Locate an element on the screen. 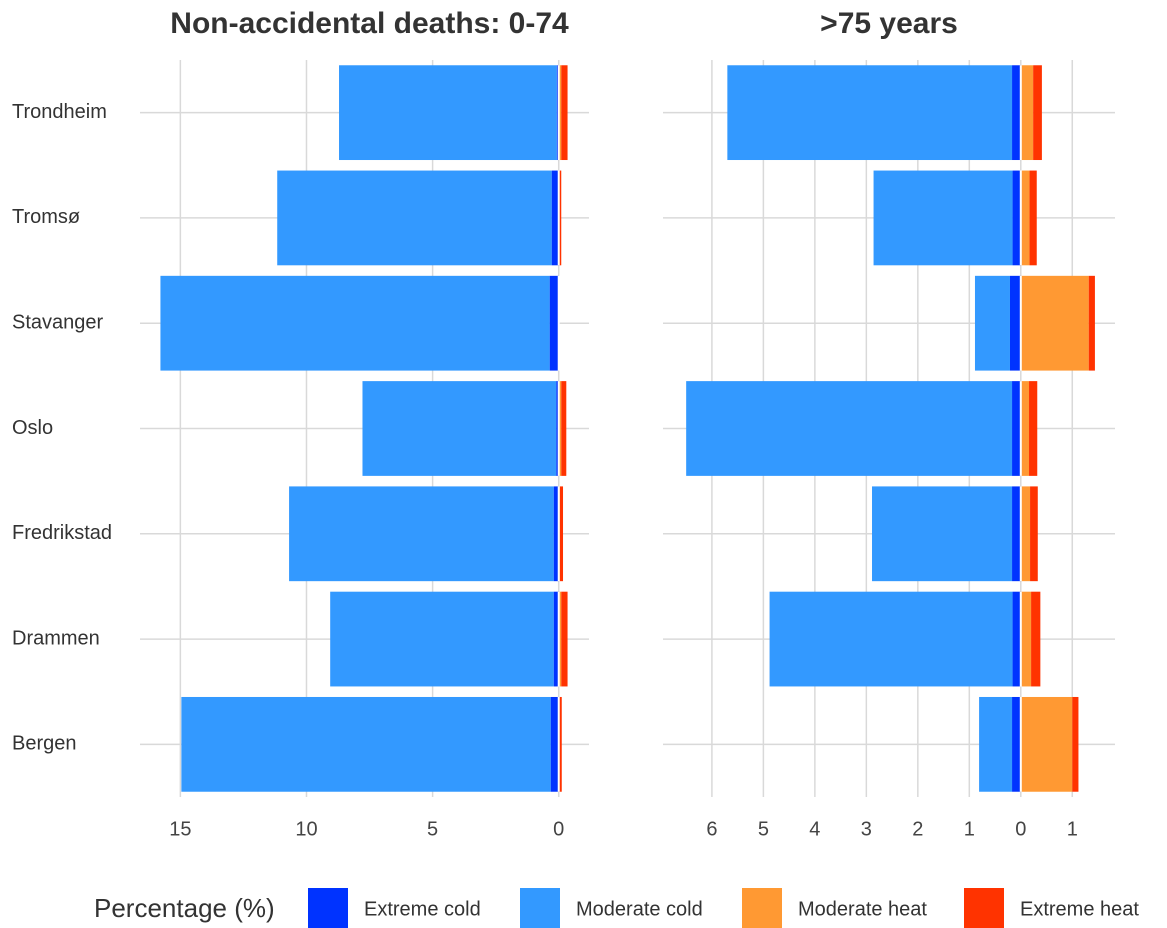  panel-title: >75 years is located at coordinates (889, 23).